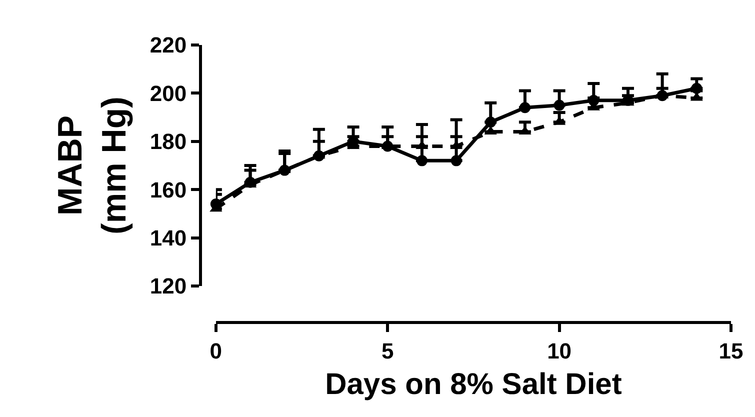 This screenshot has height=417, width=755. Describe the element at coordinates (168, 45) in the screenshot. I see `y-tick-label: 220` at that location.